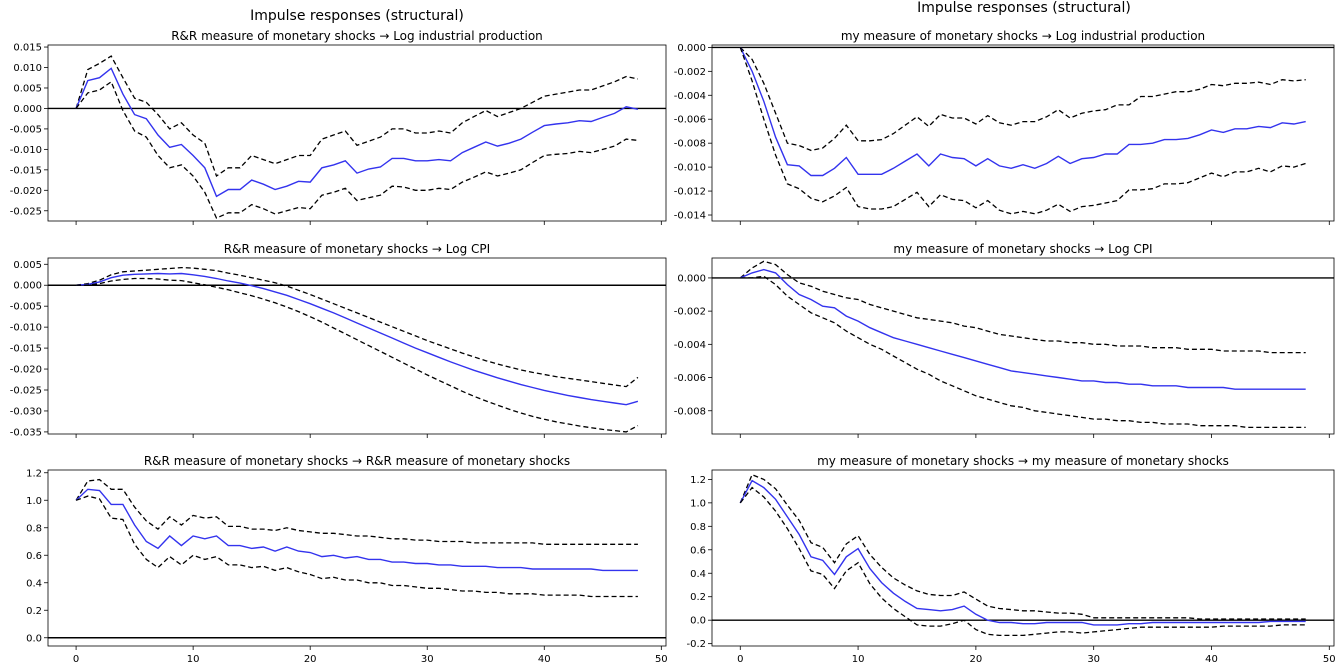 The height and width of the screenshot is (667, 1342). What do you see at coordinates (690, 192) in the screenshot?
I see `y-tick-label: -0.012` at bounding box center [690, 192].